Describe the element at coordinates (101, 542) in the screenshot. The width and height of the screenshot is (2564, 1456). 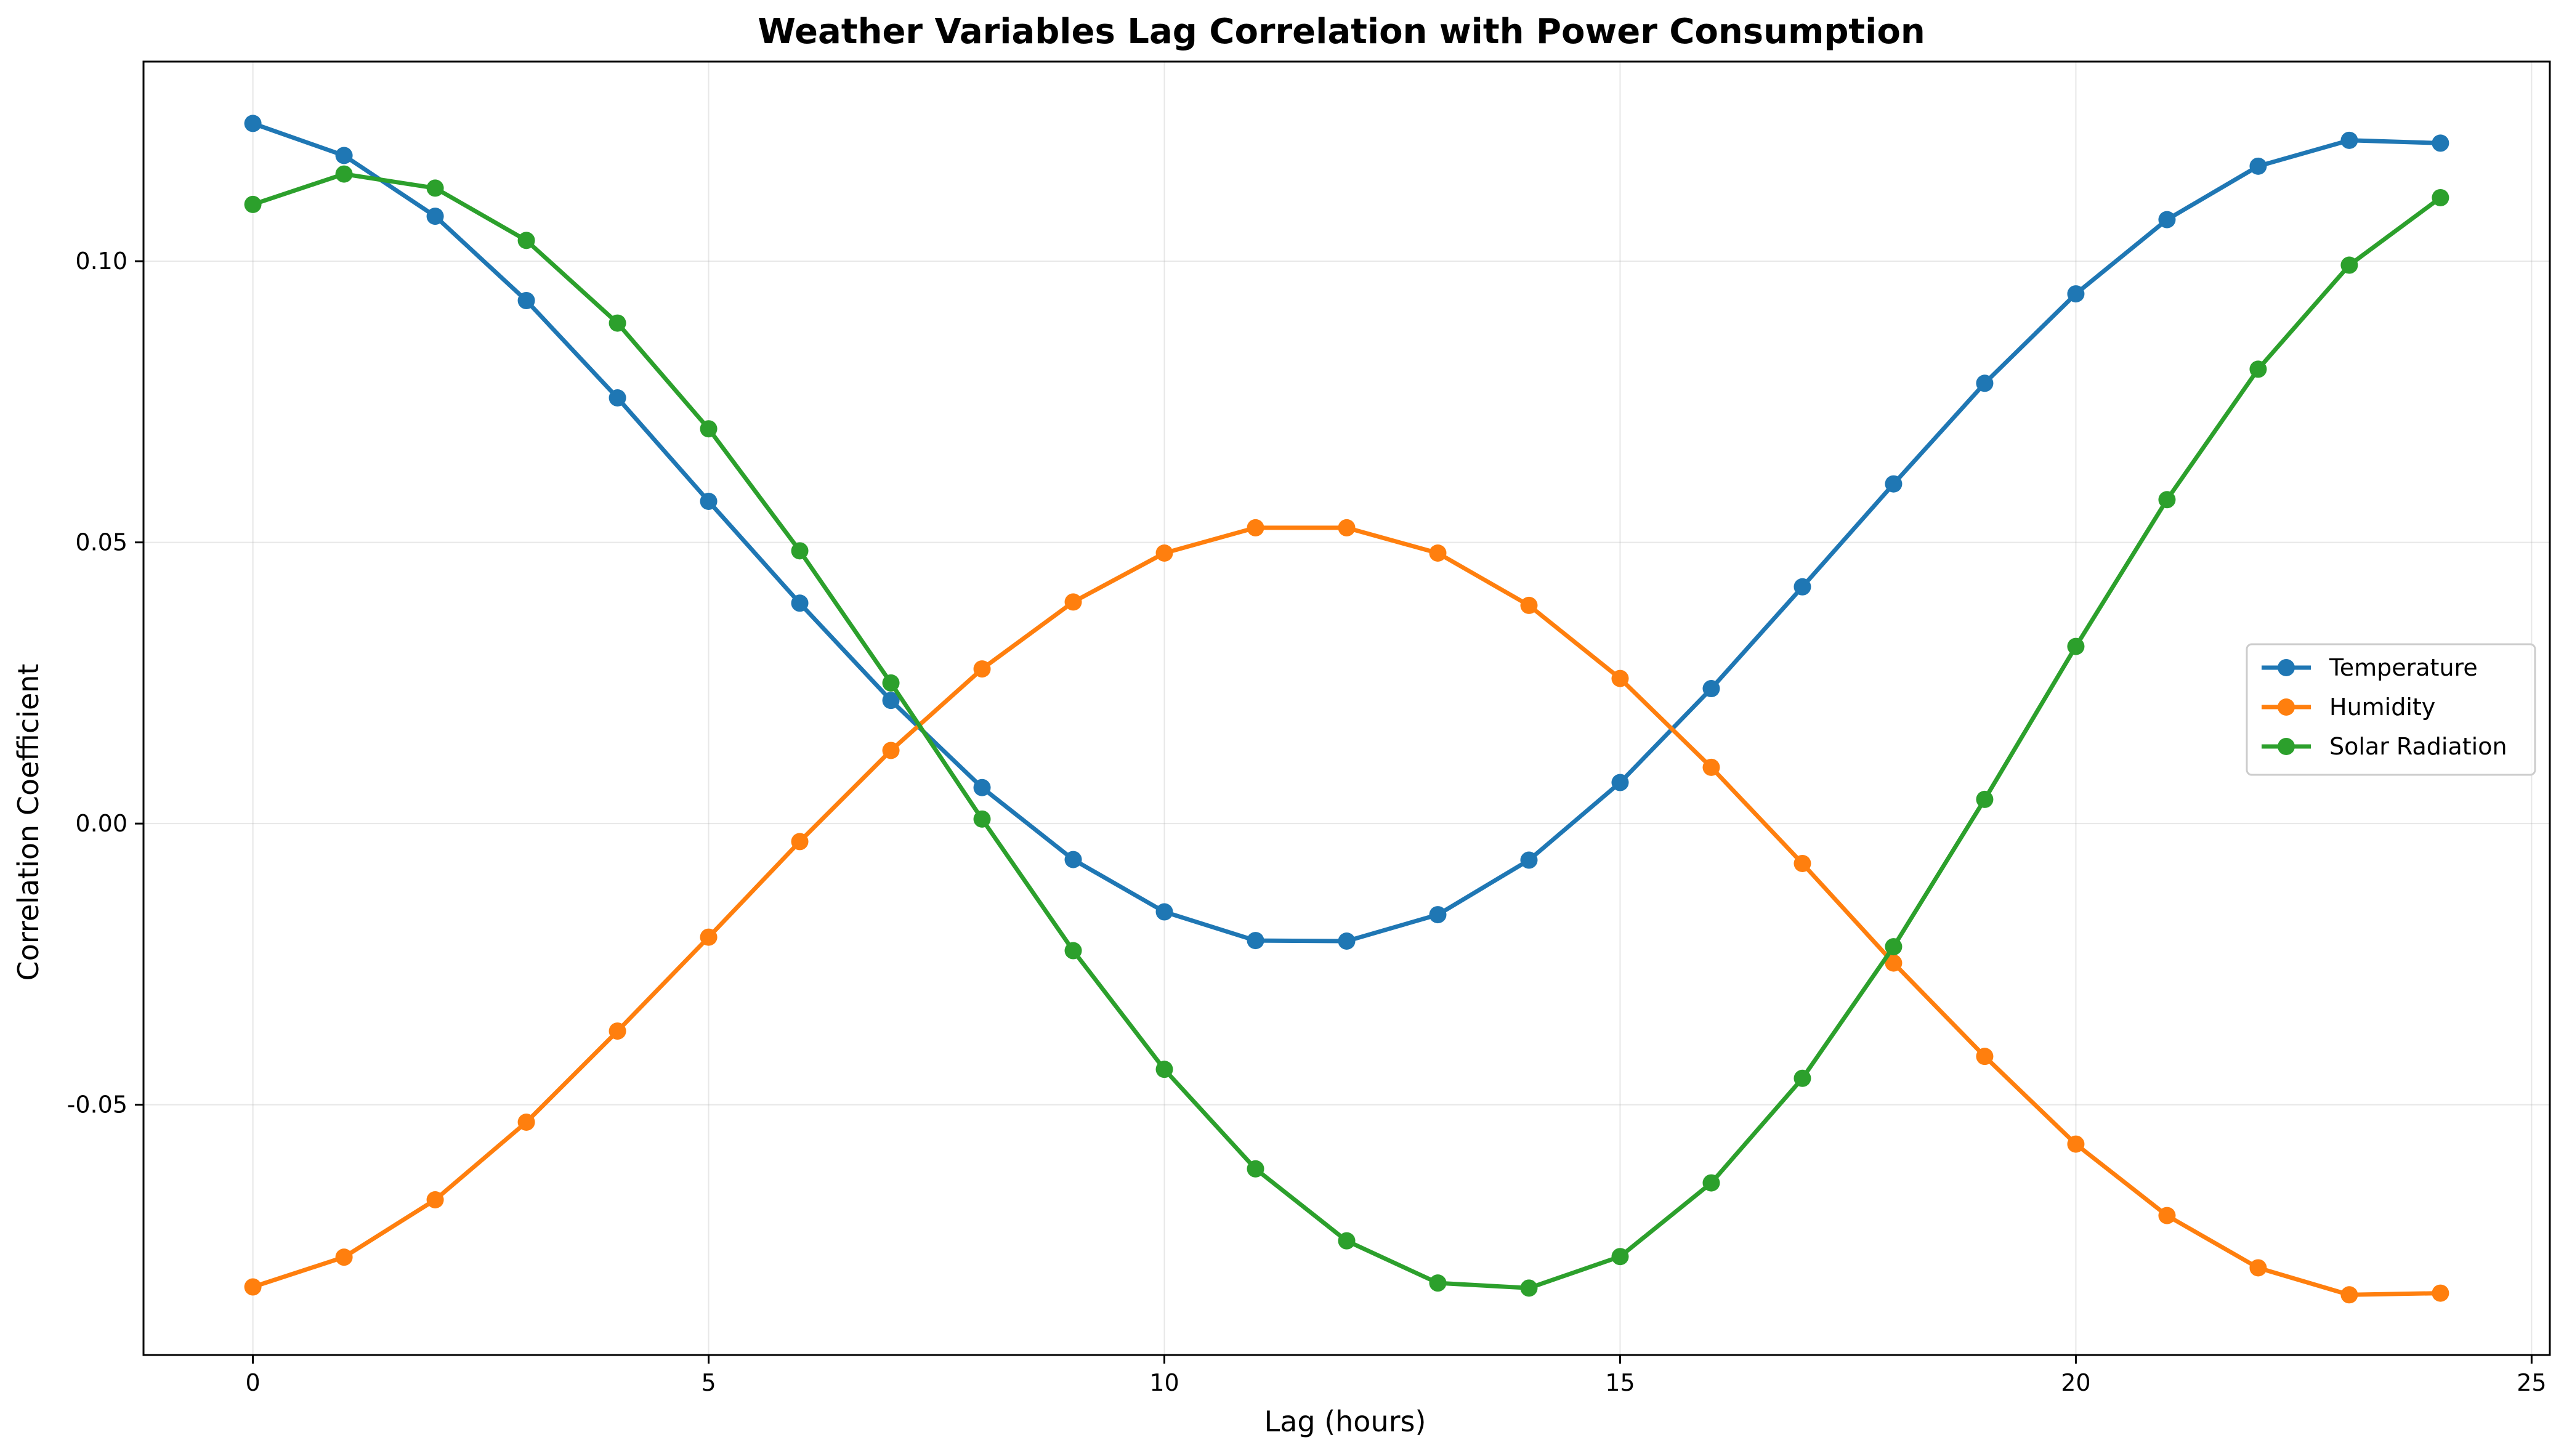
I see `y-tick-label: 0.05` at that location.